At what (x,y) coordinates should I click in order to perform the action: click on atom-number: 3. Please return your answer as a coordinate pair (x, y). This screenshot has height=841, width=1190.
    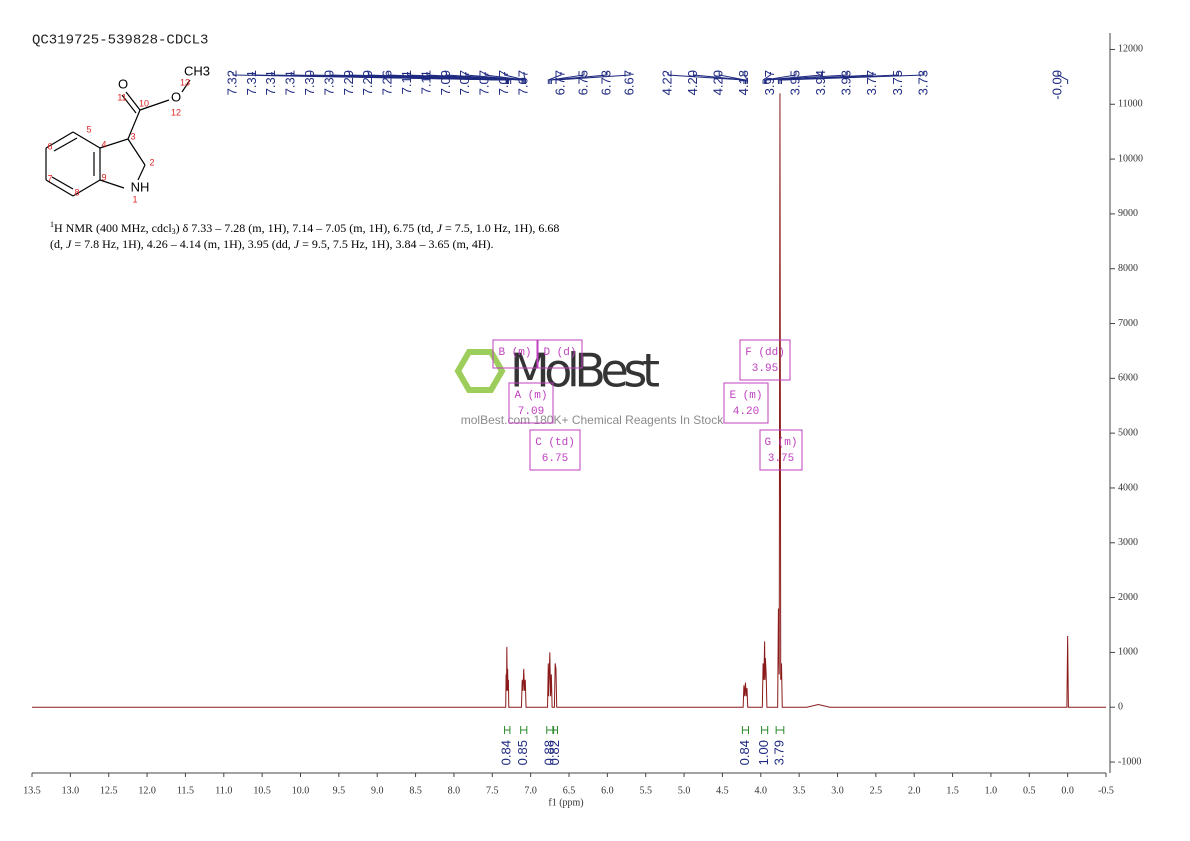
    Looking at the image, I should click on (132, 136).